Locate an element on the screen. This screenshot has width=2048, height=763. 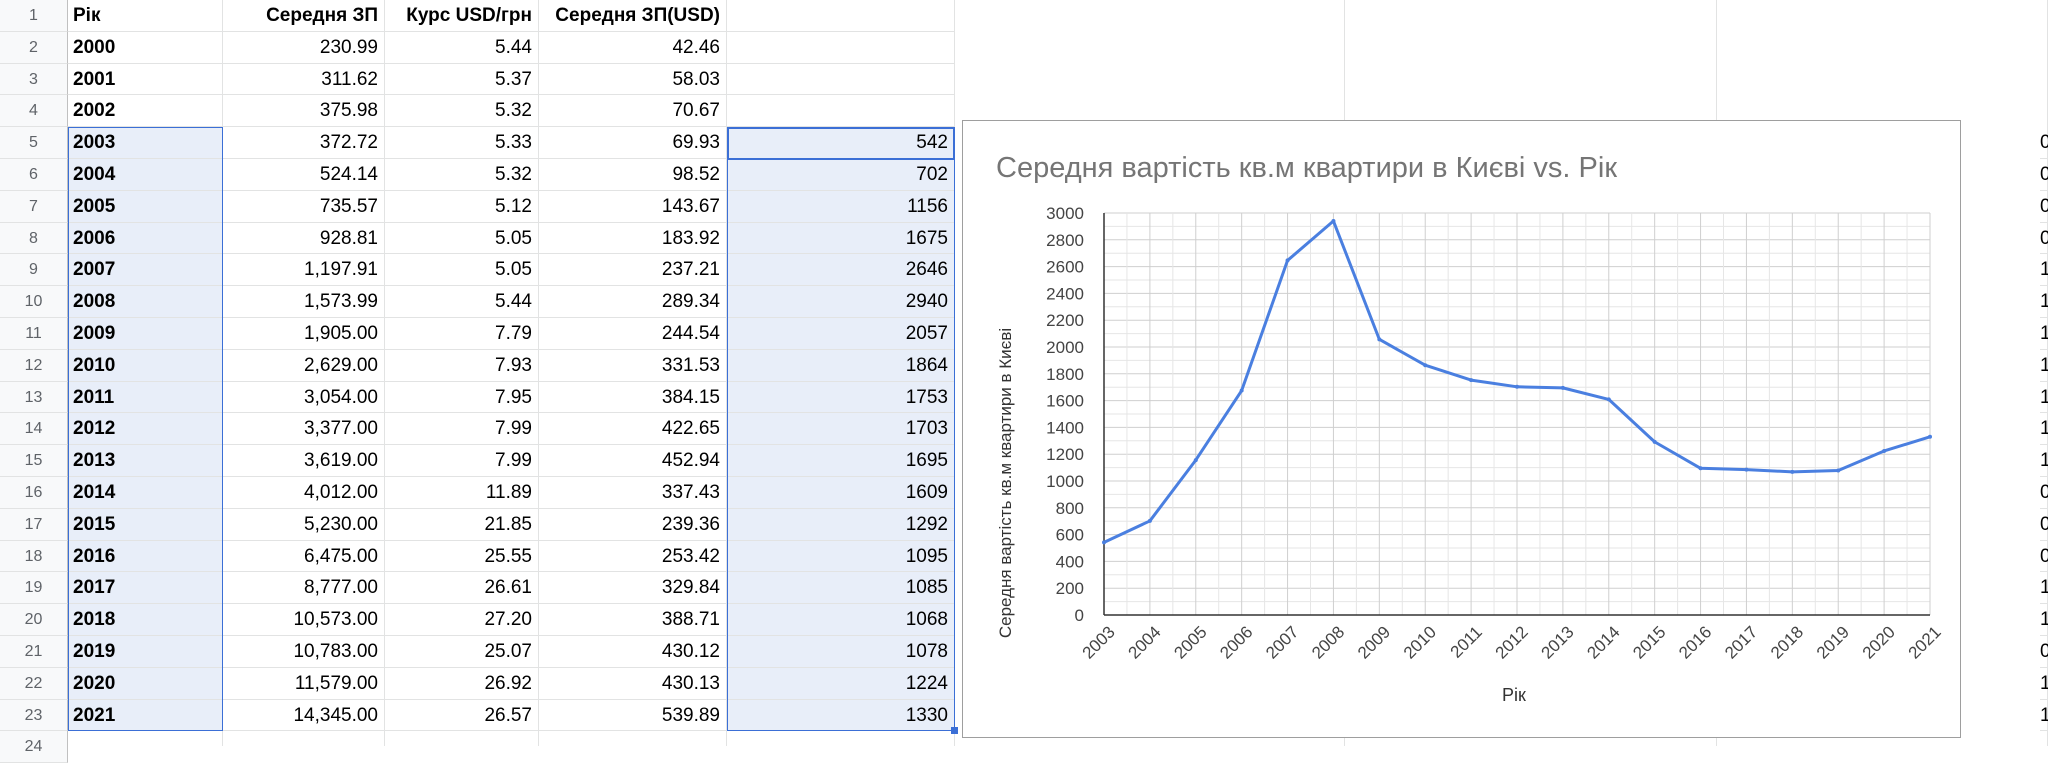
year-cell: 2006 is located at coordinates (145, 238).